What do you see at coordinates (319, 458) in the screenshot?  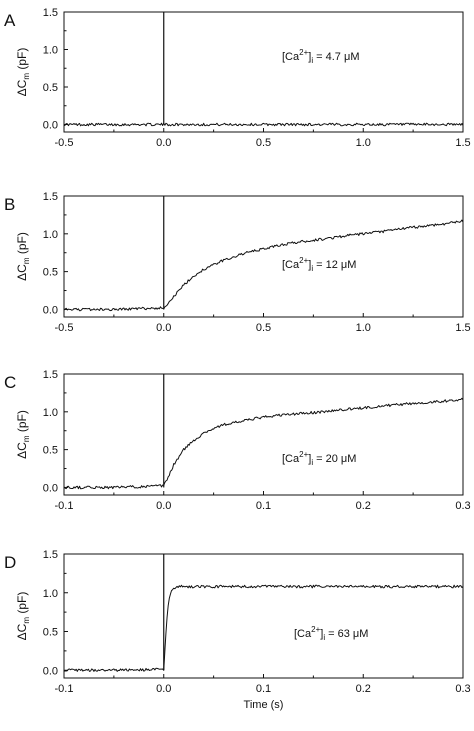 I see `calcium-annotation: [Ca2+]i = 20 μM` at bounding box center [319, 458].